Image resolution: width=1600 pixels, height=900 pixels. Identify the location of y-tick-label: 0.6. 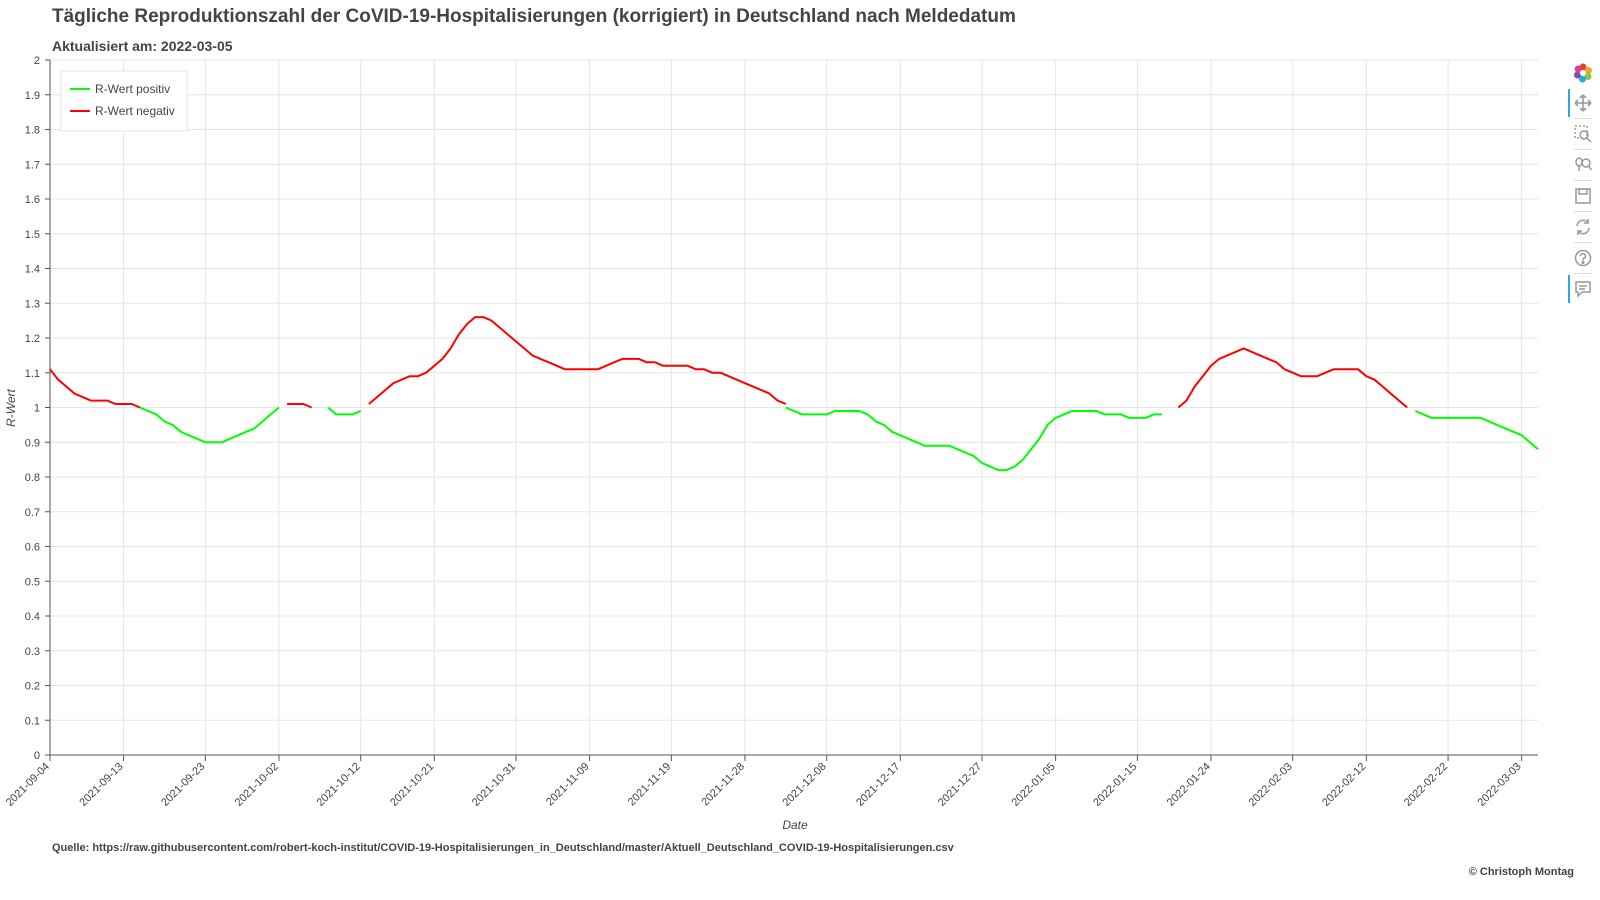
(32, 548).